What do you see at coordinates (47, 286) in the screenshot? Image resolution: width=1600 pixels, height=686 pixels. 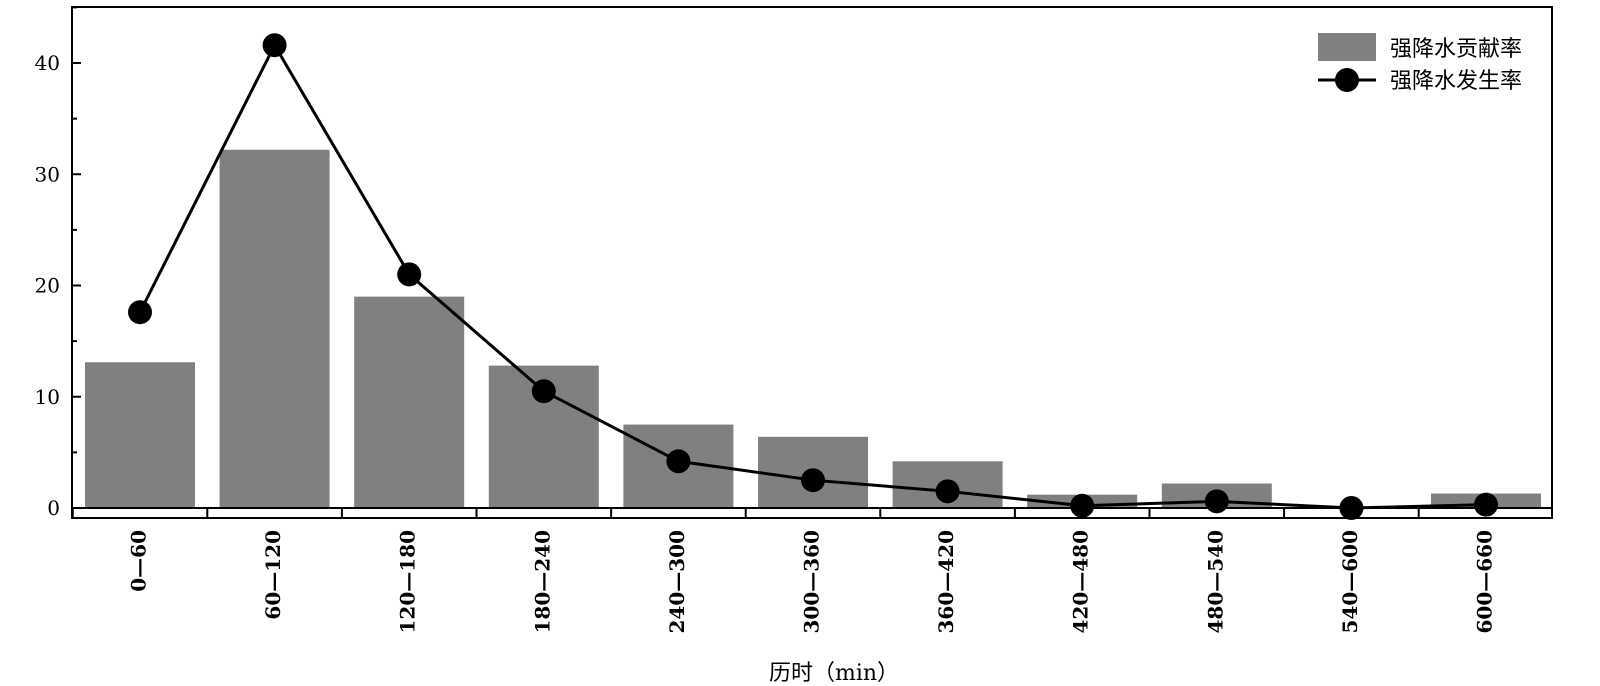 I see `y-tick-label: 20` at bounding box center [47, 286].